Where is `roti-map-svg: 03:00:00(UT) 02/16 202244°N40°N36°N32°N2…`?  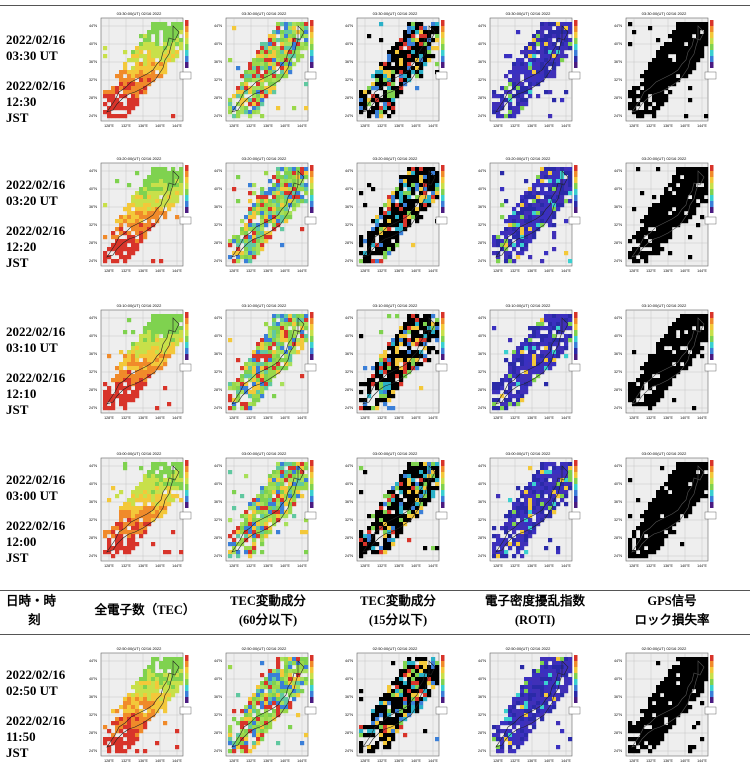
roti-map-svg: 03:00:00(UT) 02/16 202244°N40°N36°N32°N2… is located at coordinates (531, 510).